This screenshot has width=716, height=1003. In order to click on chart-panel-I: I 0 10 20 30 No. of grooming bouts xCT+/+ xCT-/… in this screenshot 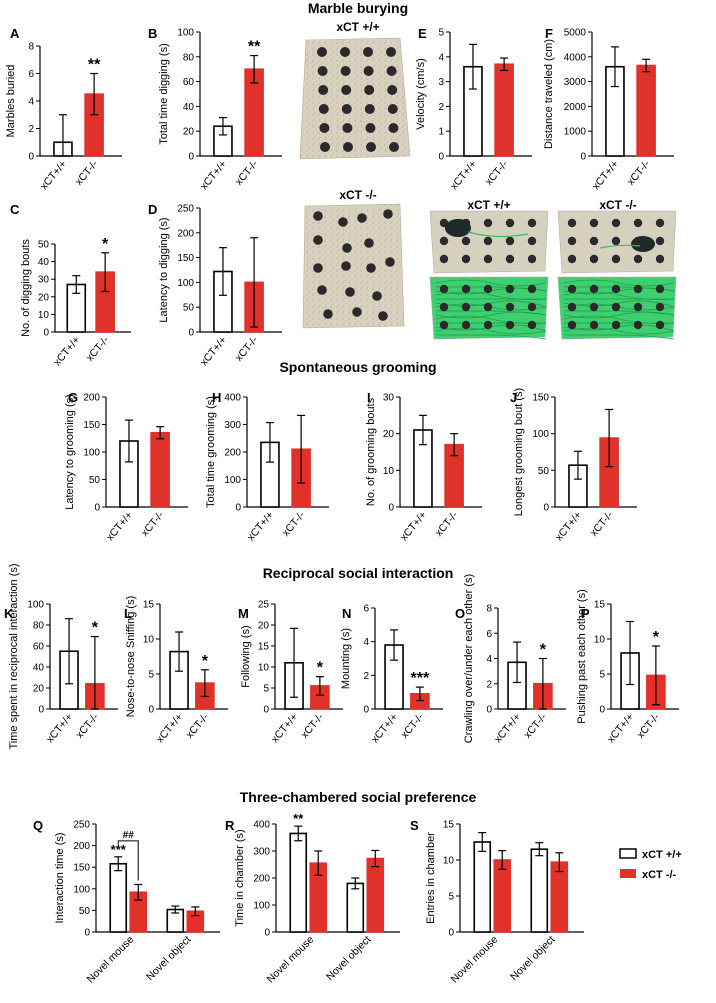, I will do `click(423, 466)`.